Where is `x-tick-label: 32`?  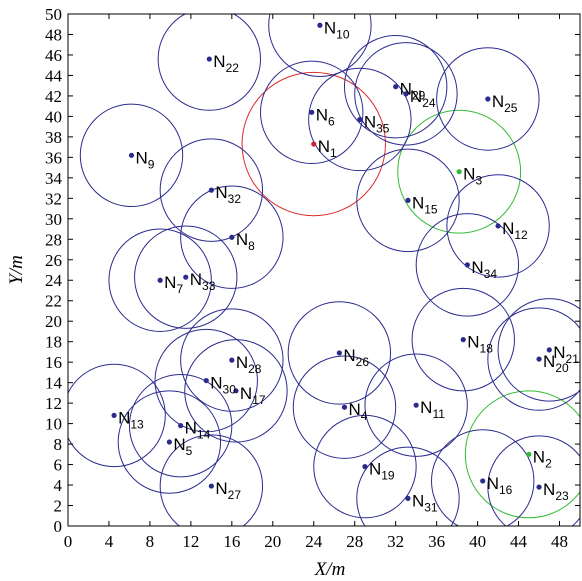 x-tick-label: 32 is located at coordinates (395, 541).